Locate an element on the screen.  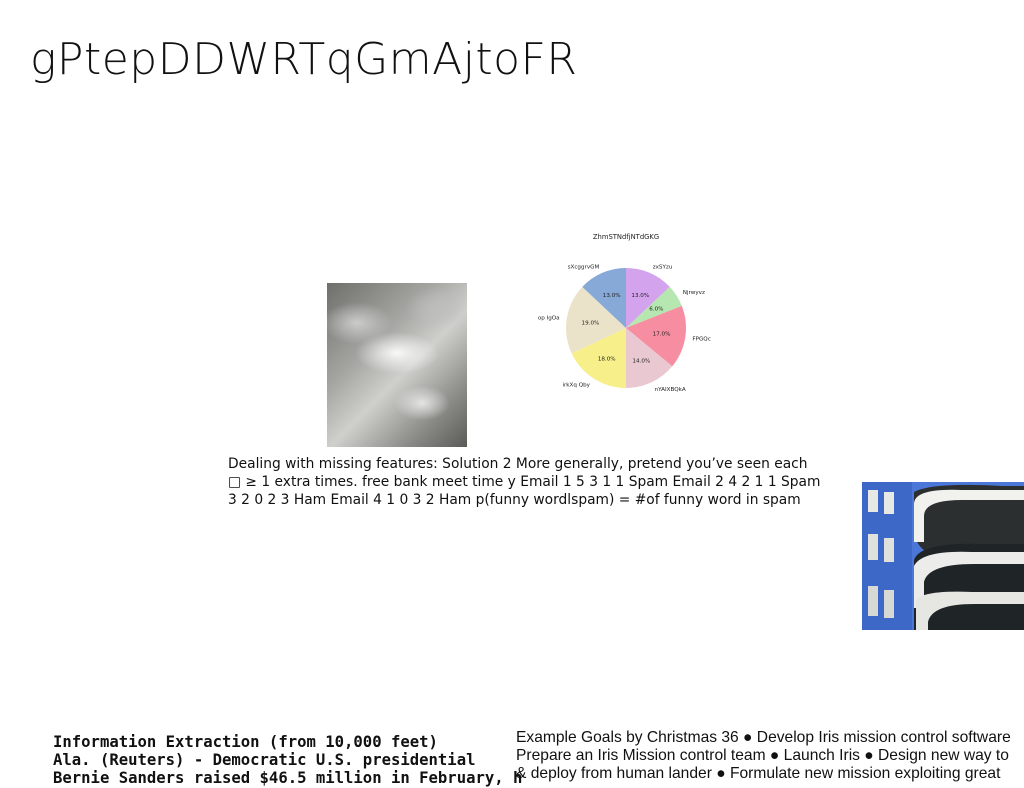
pie-category-label: nYAIXBQkA is located at coordinates (670, 390).